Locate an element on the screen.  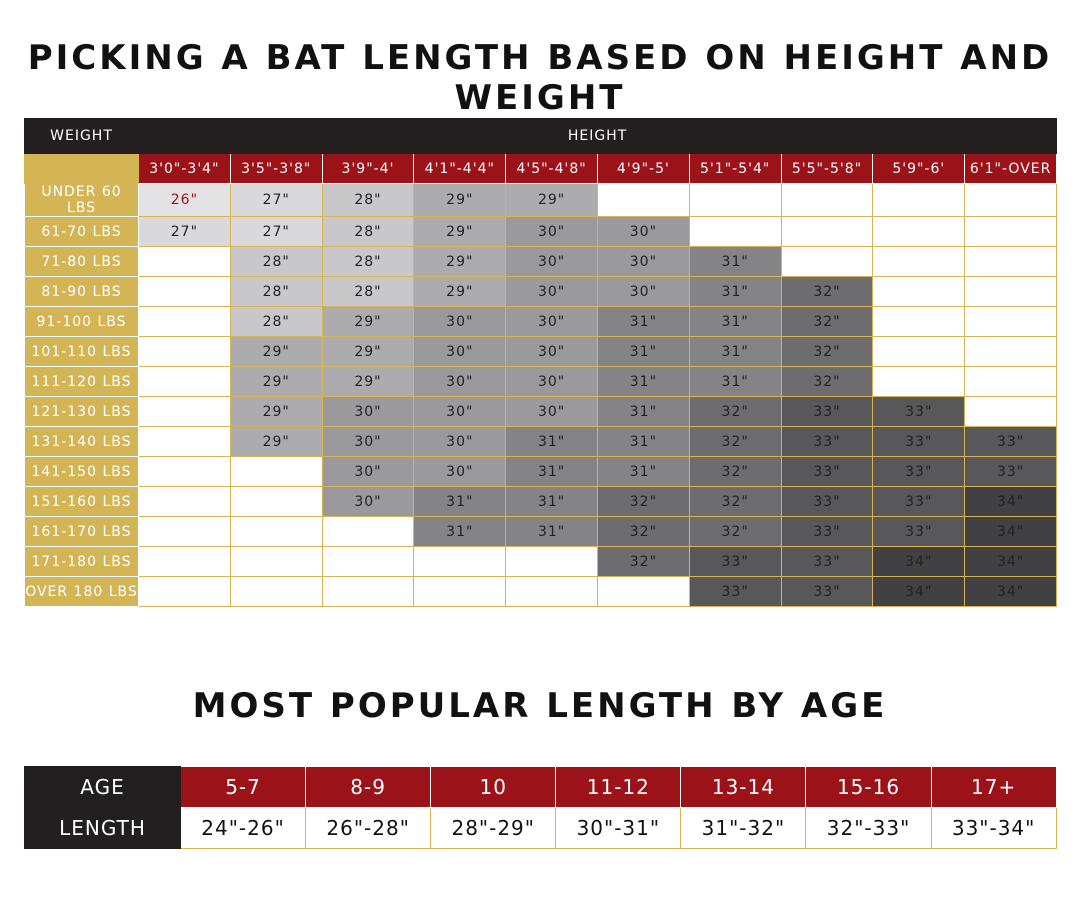
weight-range-label: UNDER 60 LBS is located at coordinates (81, 200).